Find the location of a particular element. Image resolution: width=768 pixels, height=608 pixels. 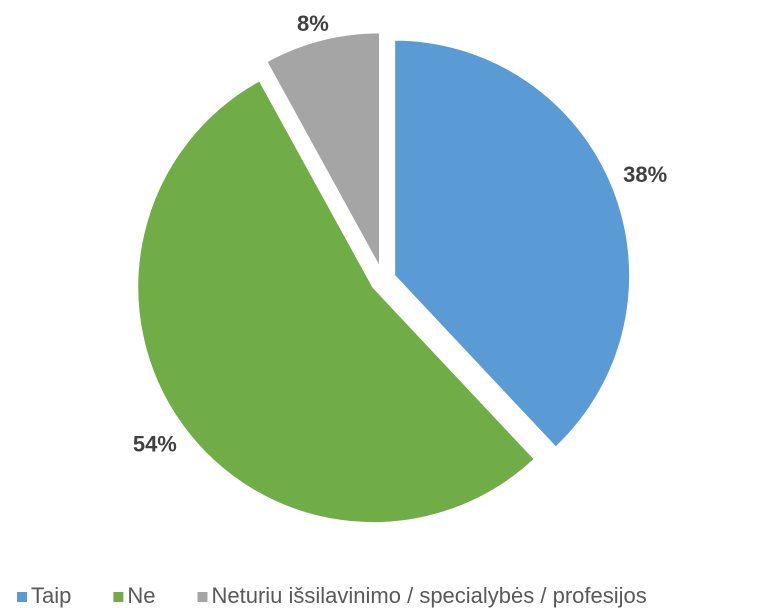

data-label: 38% is located at coordinates (645, 174).